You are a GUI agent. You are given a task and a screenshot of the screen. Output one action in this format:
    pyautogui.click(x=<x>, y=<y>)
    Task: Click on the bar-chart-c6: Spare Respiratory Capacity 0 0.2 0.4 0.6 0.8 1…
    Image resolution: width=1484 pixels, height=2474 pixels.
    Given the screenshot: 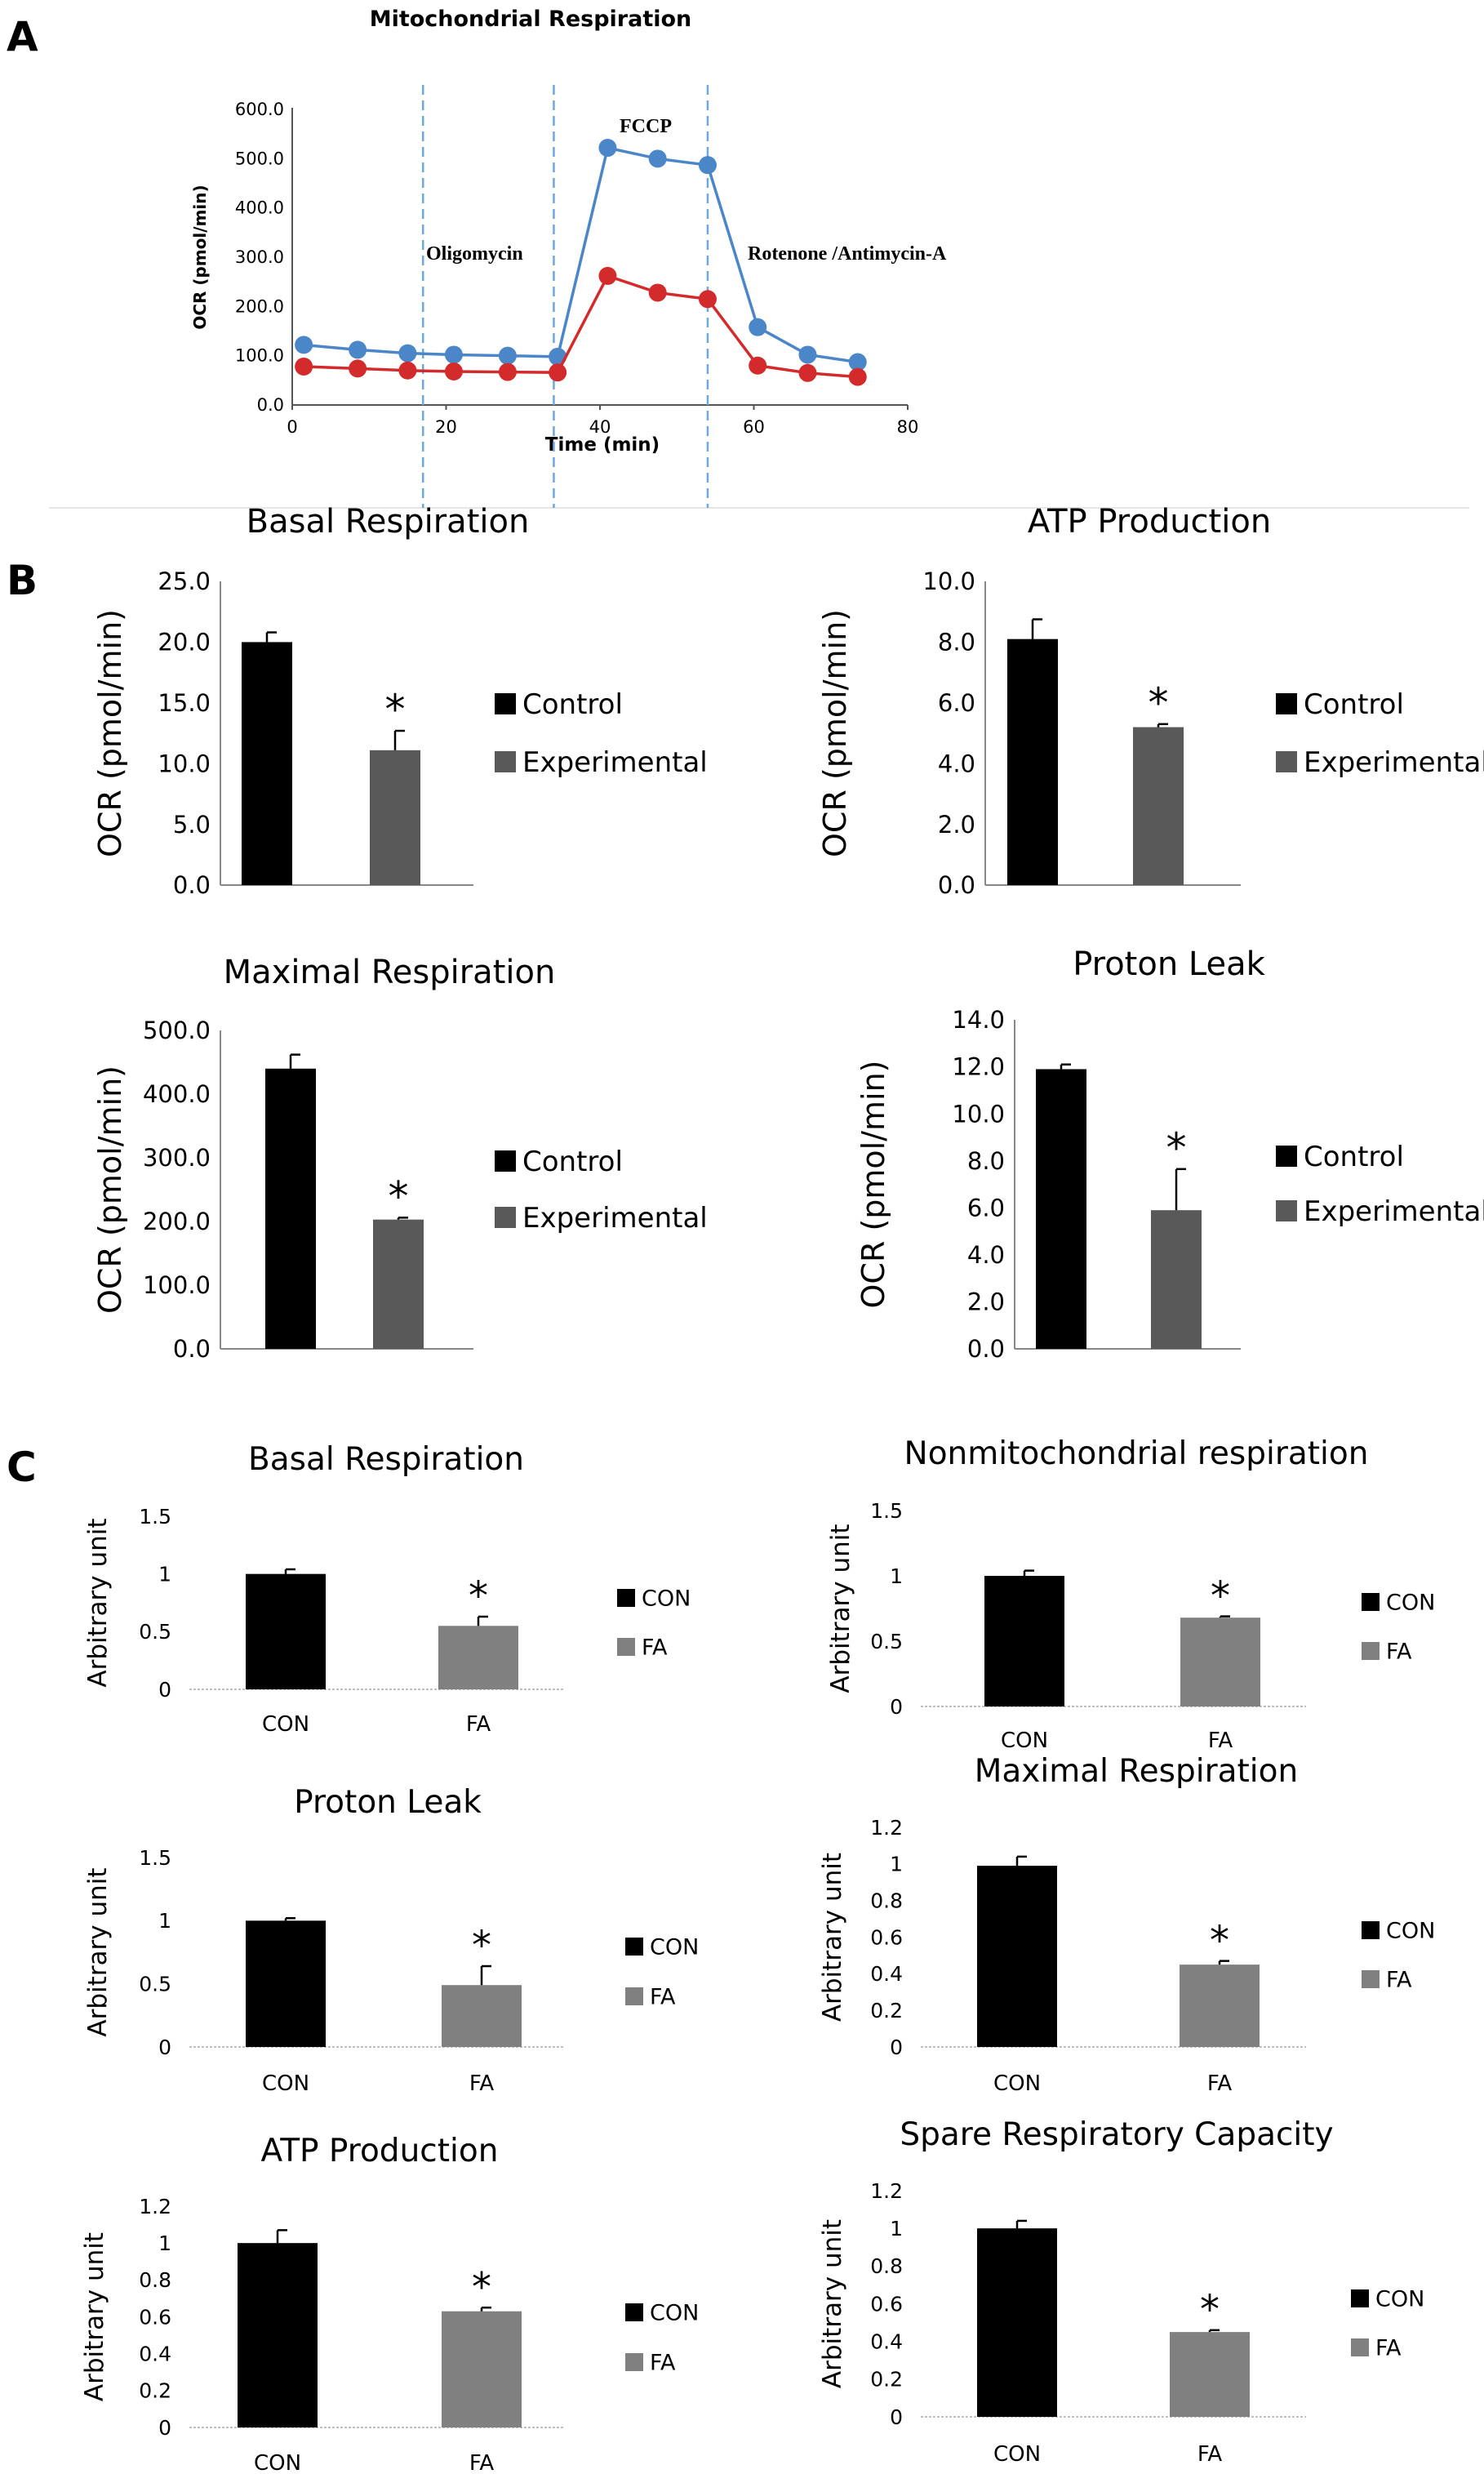 What is the action you would take?
    pyautogui.click(x=1121, y=2291)
    